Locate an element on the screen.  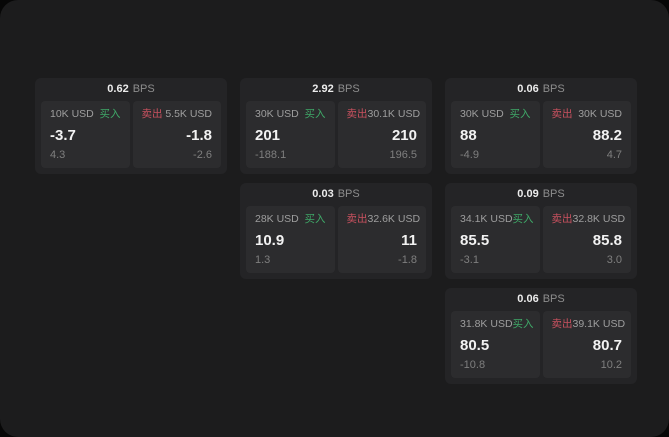
card-header: 0.62 BPS is located at coordinates (131, 89).